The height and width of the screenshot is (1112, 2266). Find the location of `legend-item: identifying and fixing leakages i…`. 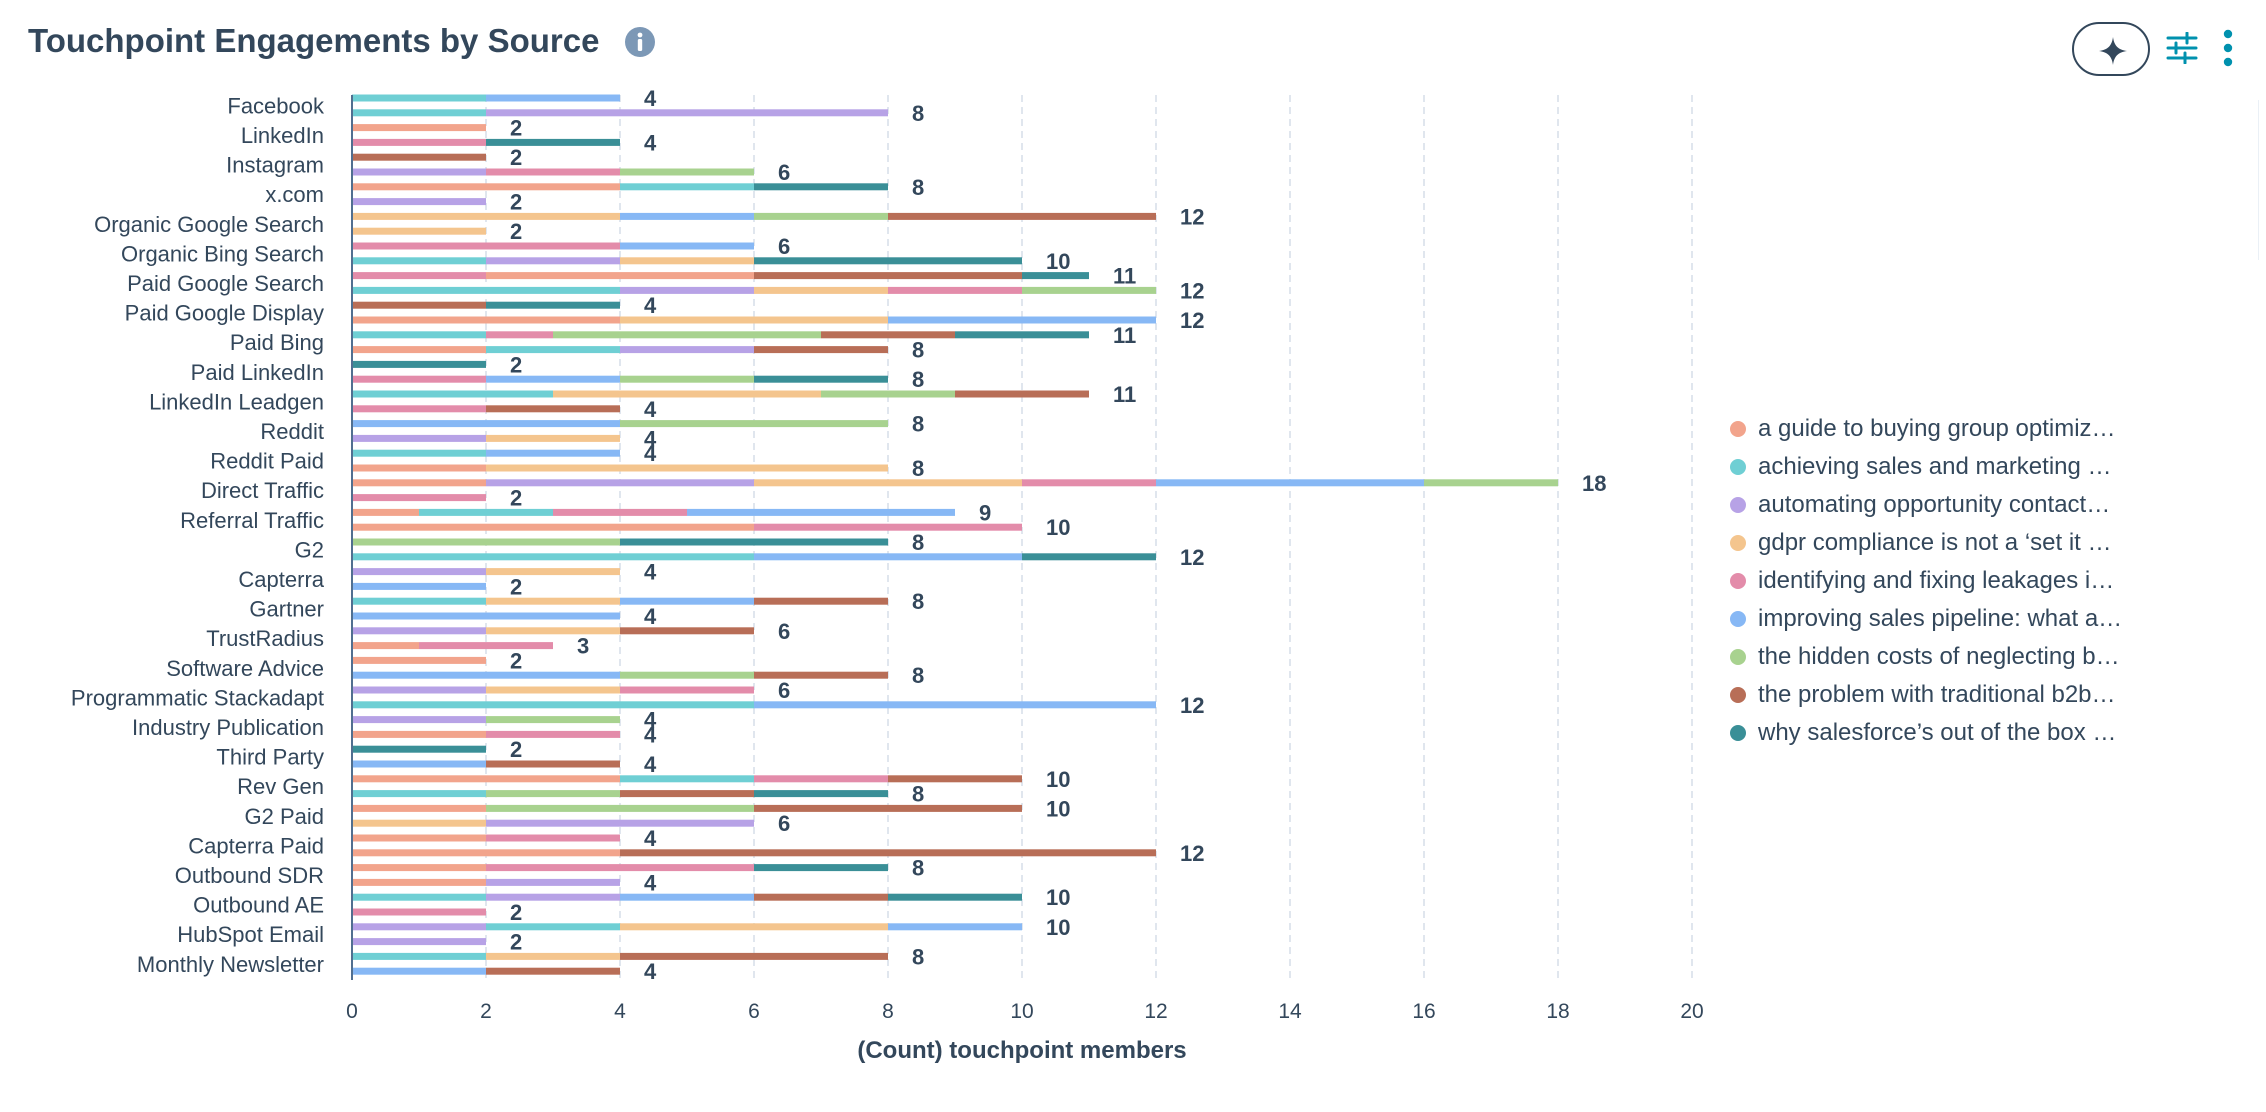

legend-item: identifying and fixing leakages i… is located at coordinates (1950, 581).